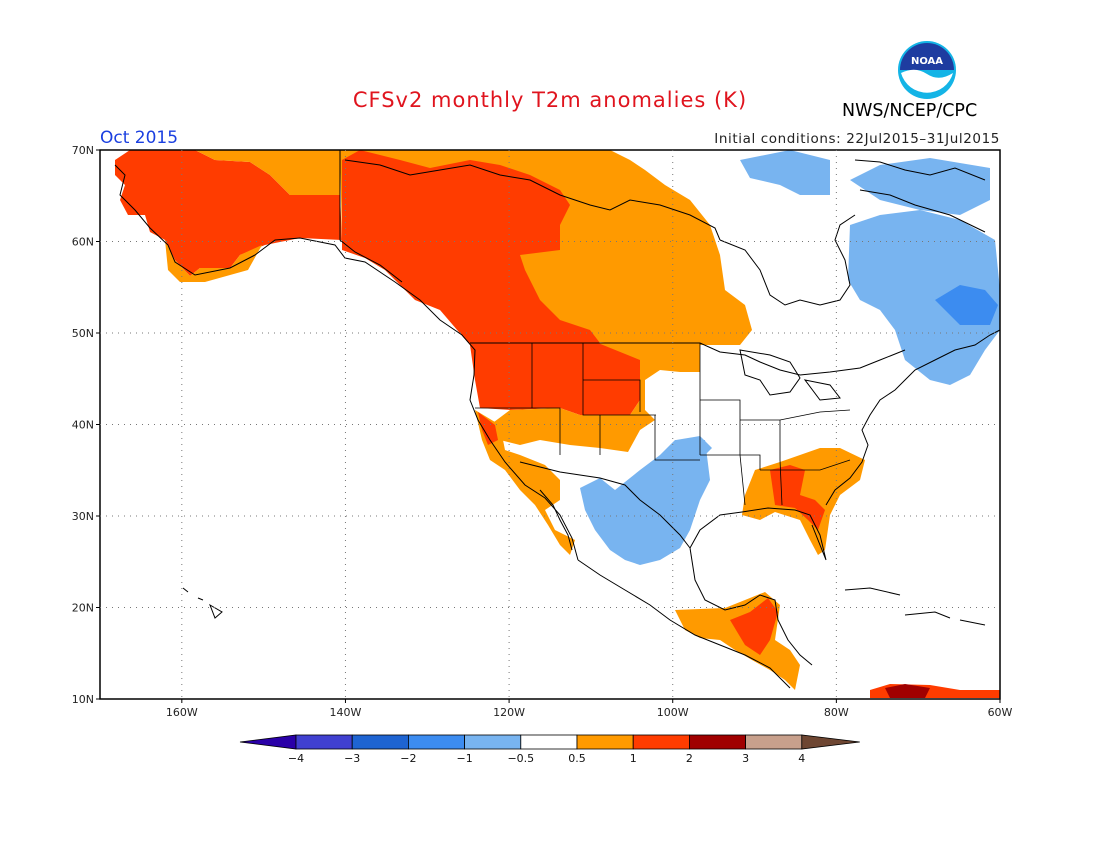 This screenshot has width=1100, height=850. What do you see at coordinates (633, 758) in the screenshot?
I see `colorbar-label: 1` at bounding box center [633, 758].